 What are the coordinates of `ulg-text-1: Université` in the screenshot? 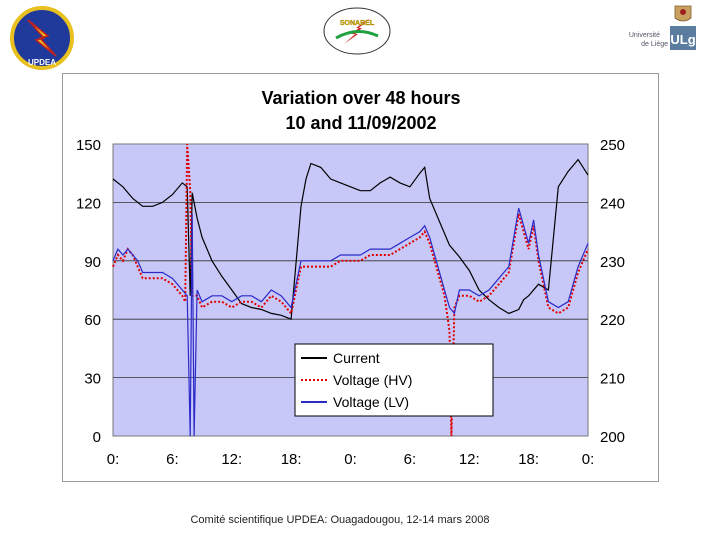 It's located at (644, 35).